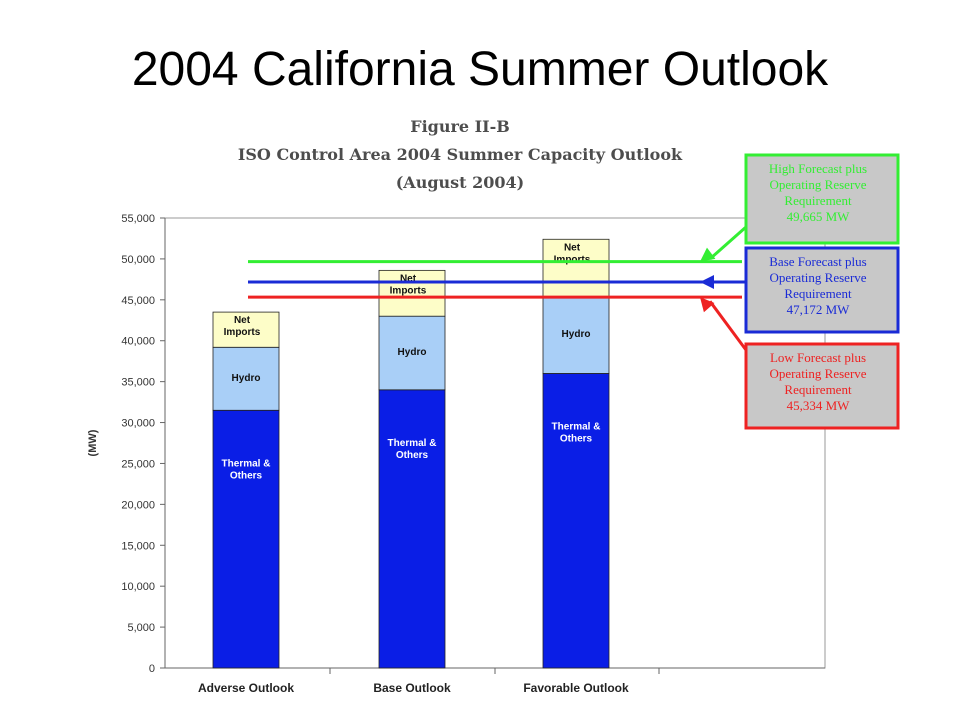 This screenshot has height=720, width=960. What do you see at coordinates (93, 442) in the screenshot?
I see `y-axis-label: (MW)` at bounding box center [93, 442].